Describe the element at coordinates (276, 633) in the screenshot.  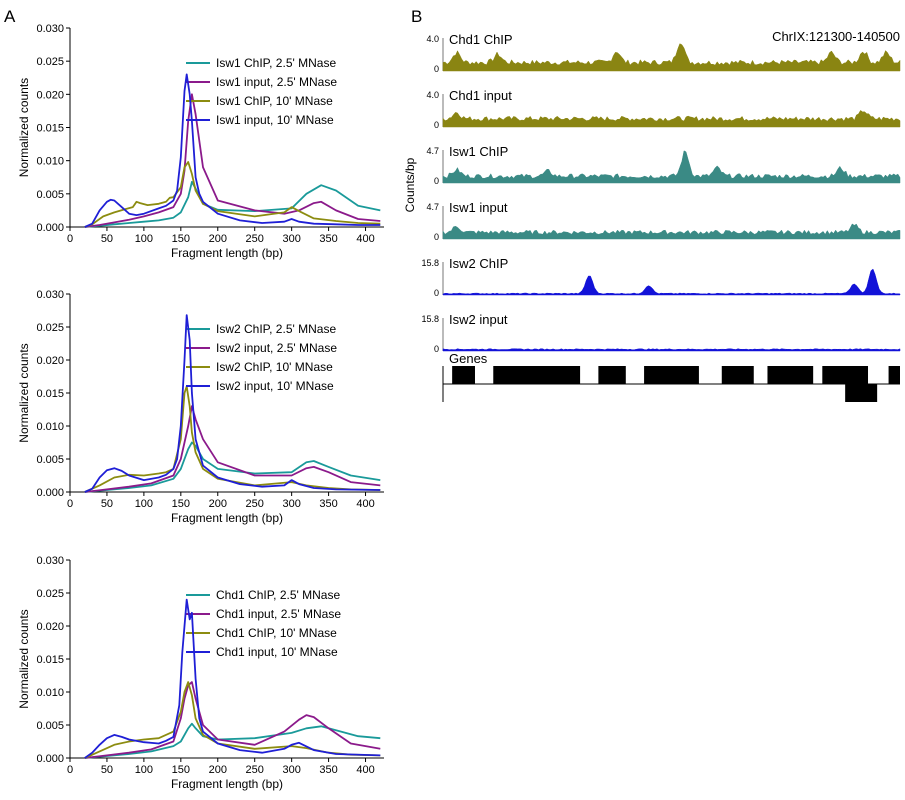
I see `legend-entry: Chd1 ChIP, 10' MNase` at that location.